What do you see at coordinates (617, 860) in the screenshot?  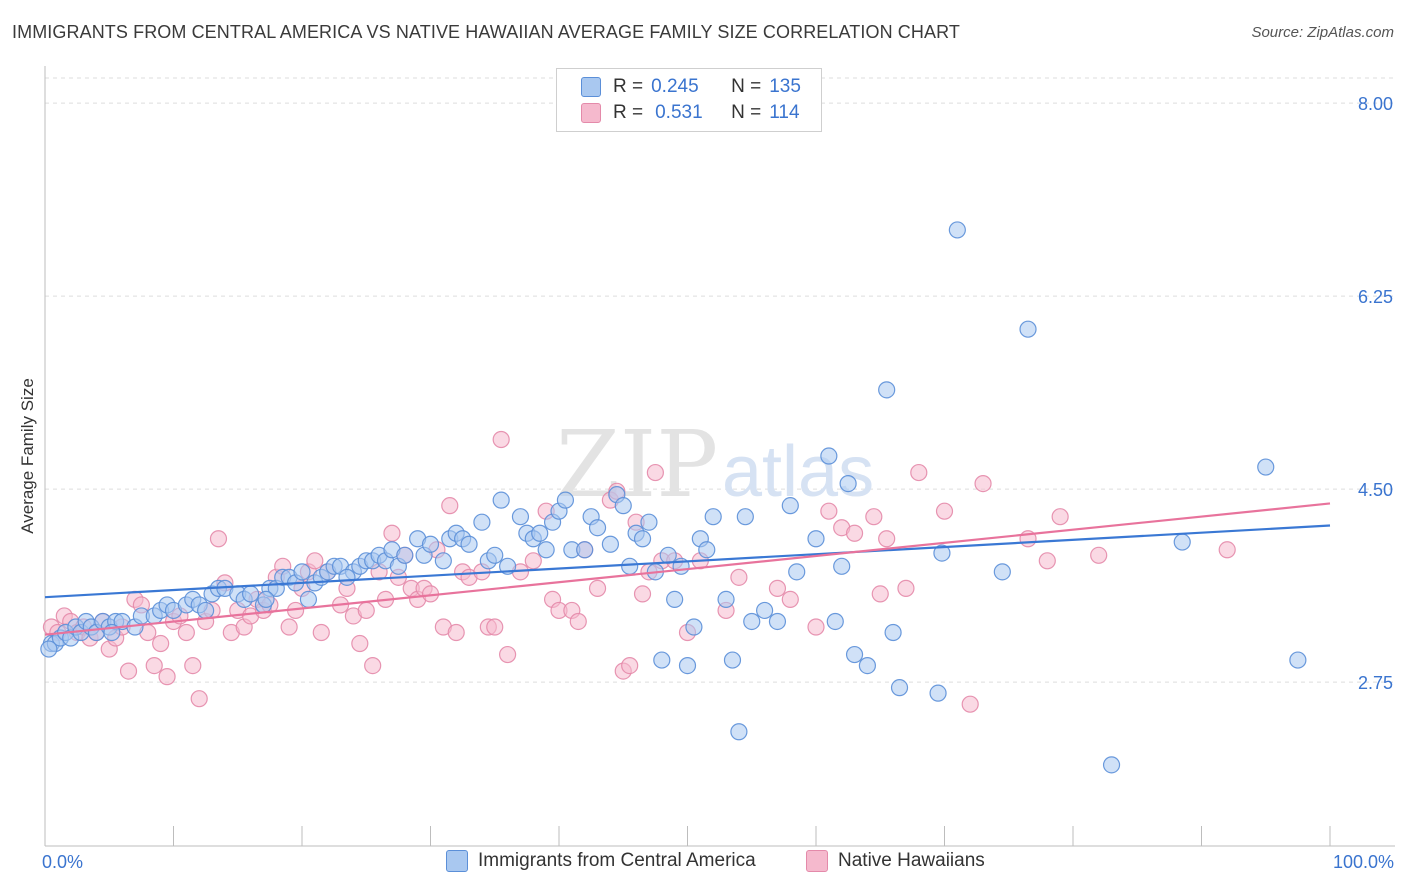 I see `legend-blue-label: Immigrants from Central America` at bounding box center [617, 860].